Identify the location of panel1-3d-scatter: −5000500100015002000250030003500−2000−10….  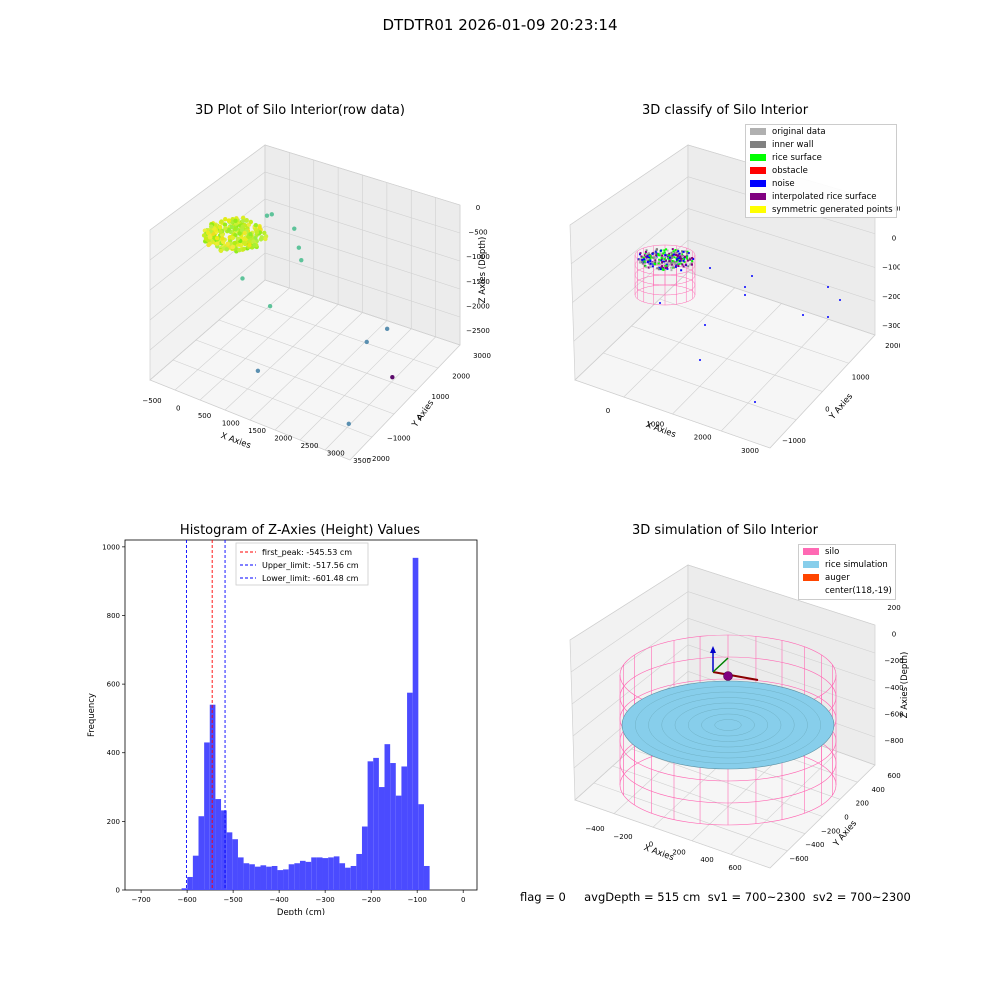
(320, 300).